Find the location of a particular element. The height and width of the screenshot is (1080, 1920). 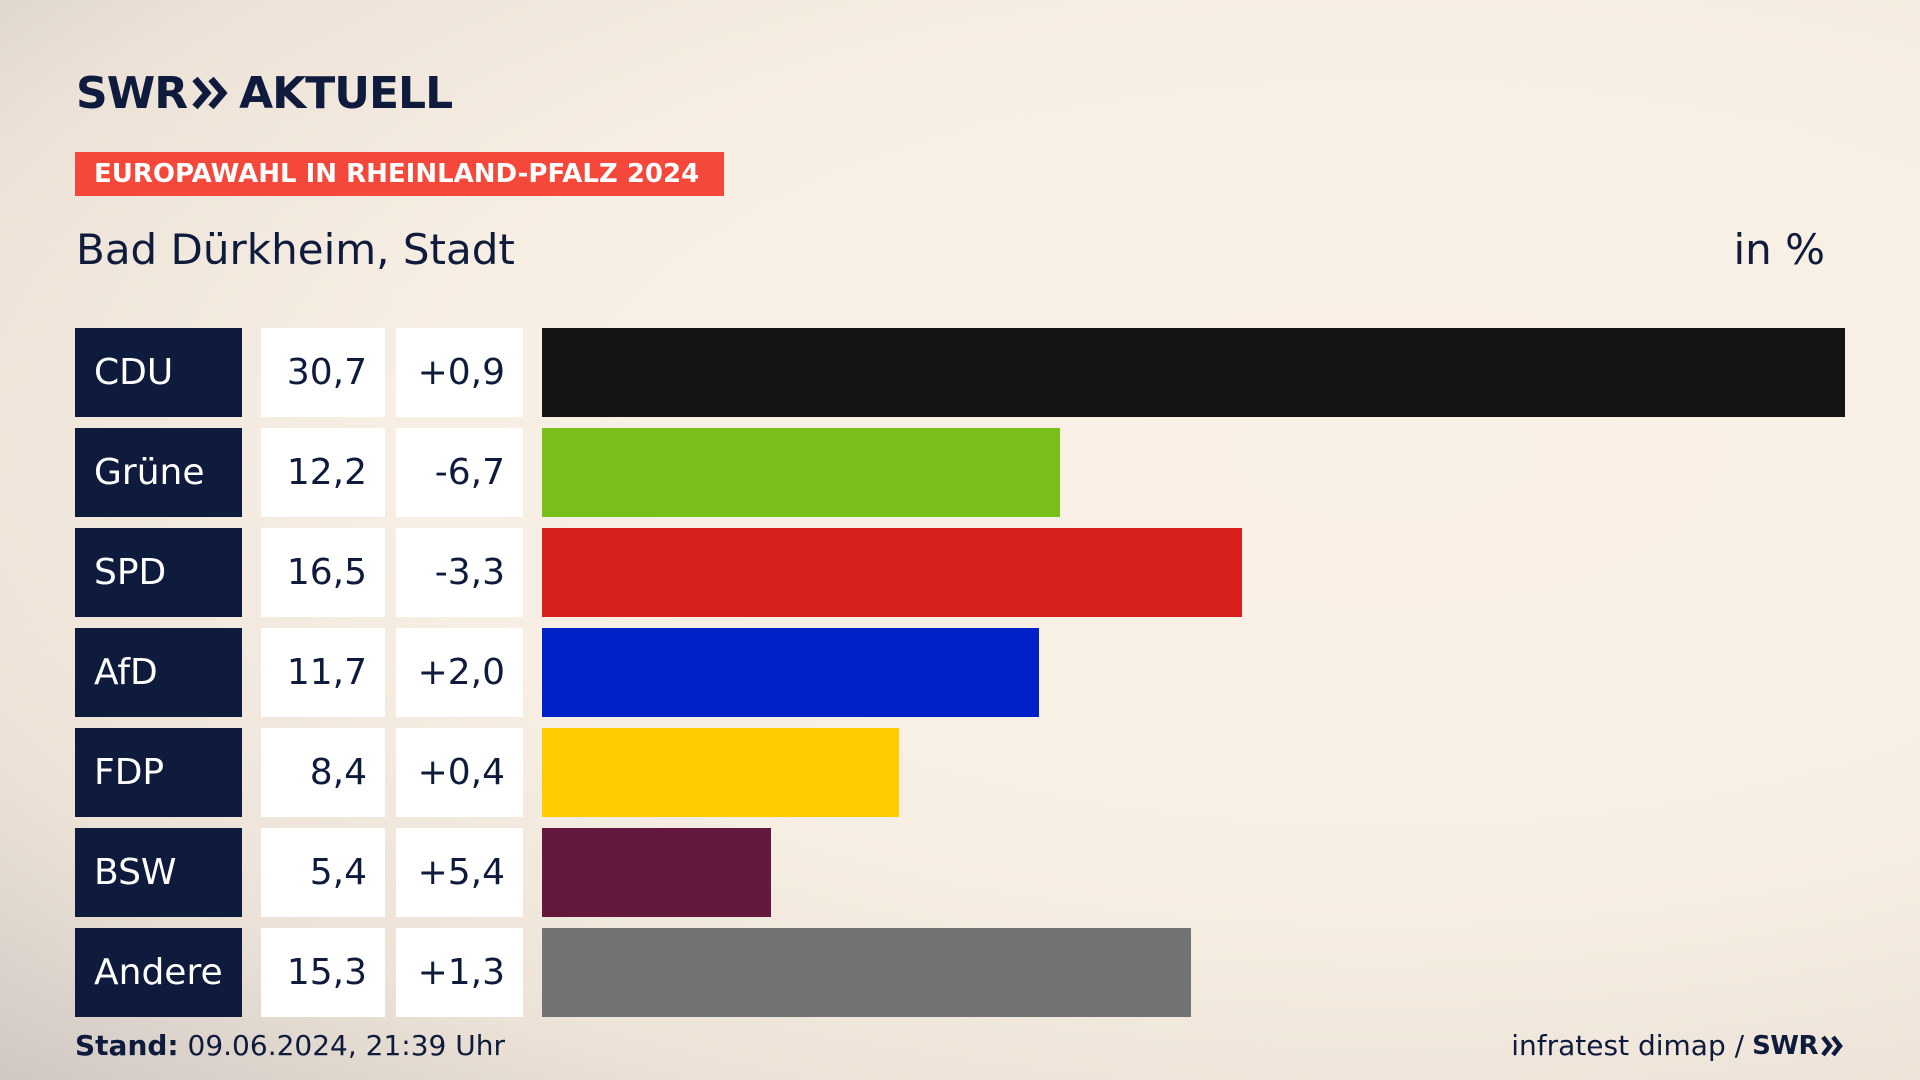

result-row: BSW 5,4 +5,4 is located at coordinates (960, 872).